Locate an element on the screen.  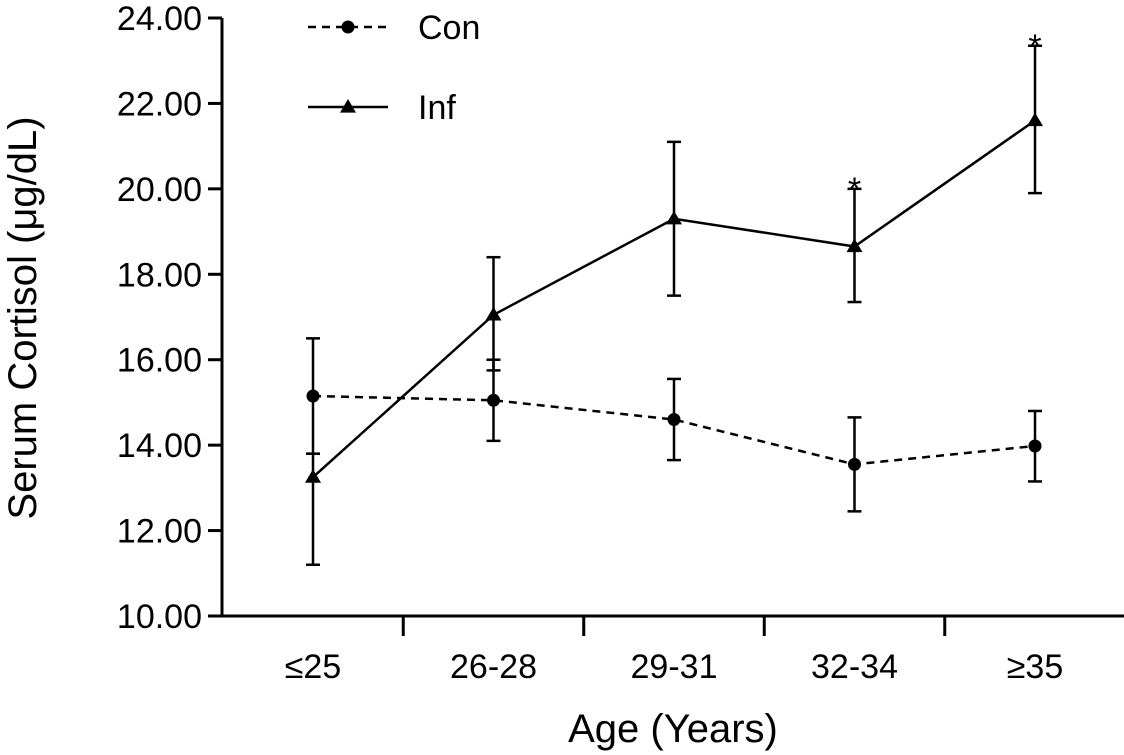
y-tick-label: 18.00 is located at coordinates (159, 275).